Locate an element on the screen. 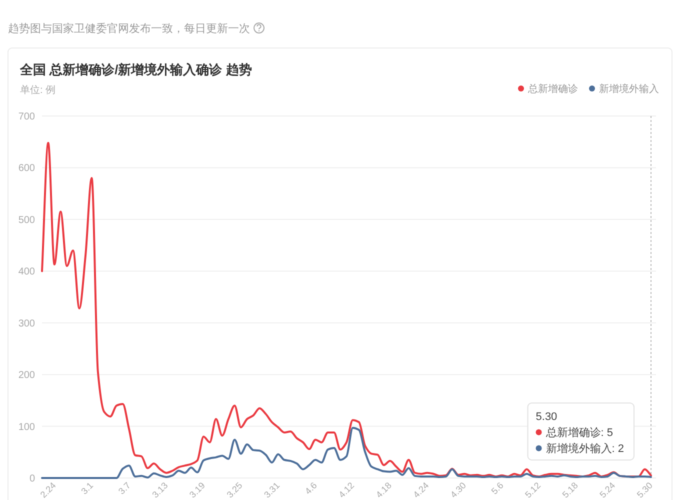  ytick: 600 is located at coordinates (26, 168).